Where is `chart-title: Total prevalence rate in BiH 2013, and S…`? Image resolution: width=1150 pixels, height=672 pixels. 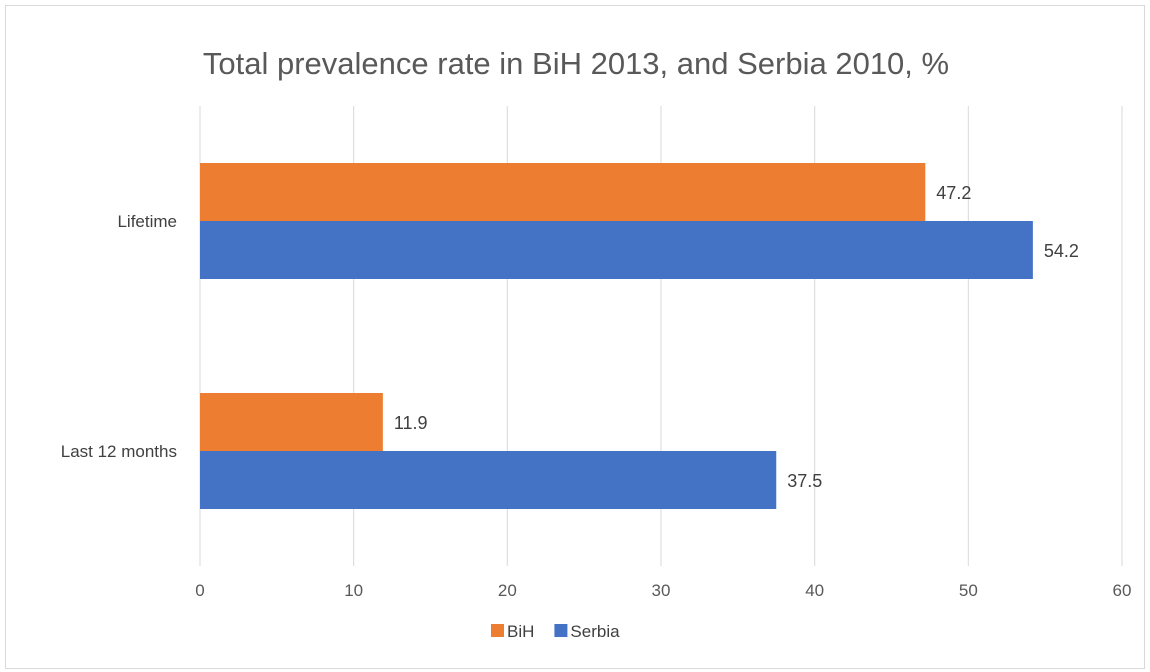 chart-title: Total prevalence rate in BiH 2013, and S… is located at coordinates (576, 63).